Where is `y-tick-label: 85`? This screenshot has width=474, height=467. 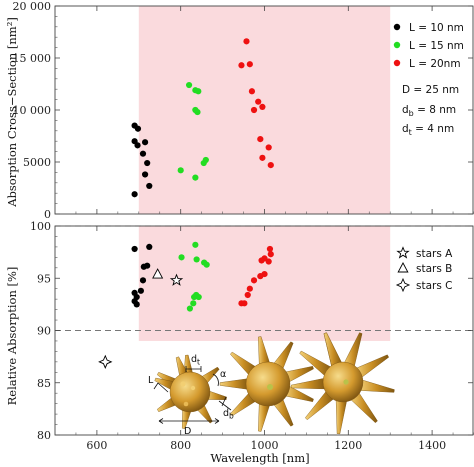
y-tick-label: 85 is located at coordinates (44, 383).